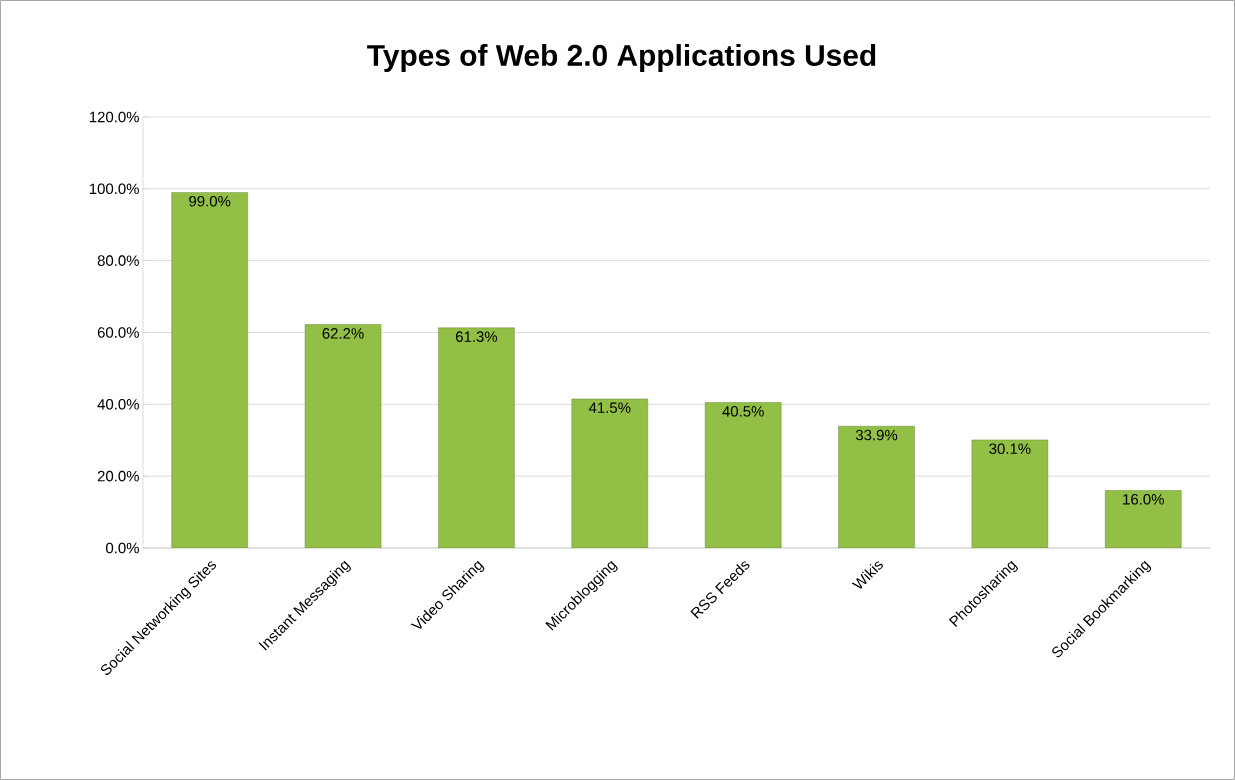 This screenshot has height=780, width=1235. Describe the element at coordinates (118, 404) in the screenshot. I see `y-tick-label: 40.0%` at that location.